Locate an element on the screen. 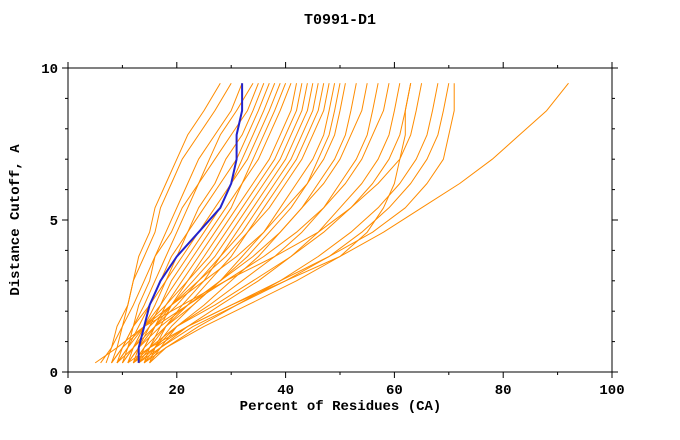  y-tick-label: 0 is located at coordinates (54, 374).